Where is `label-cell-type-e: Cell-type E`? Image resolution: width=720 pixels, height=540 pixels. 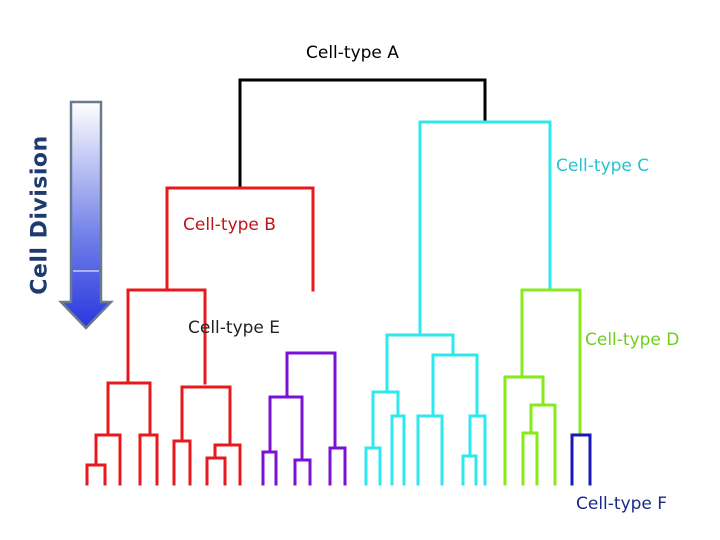 label-cell-type-e: Cell-type E is located at coordinates (234, 328).